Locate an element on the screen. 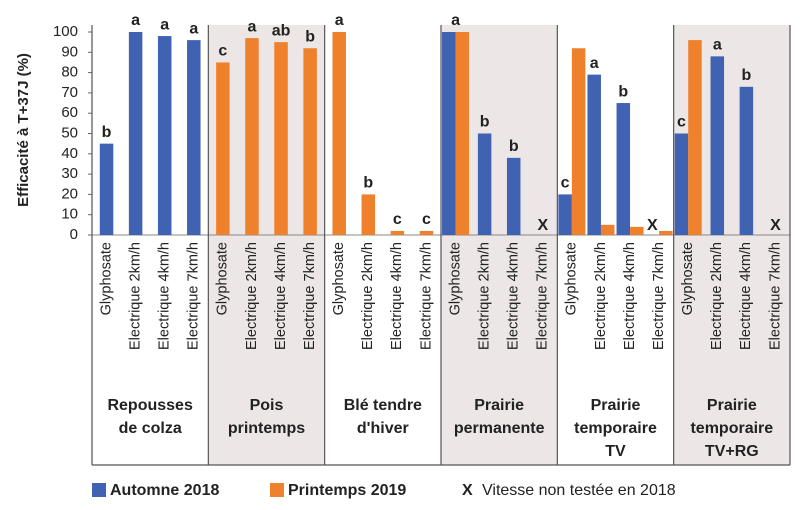 The width and height of the screenshot is (800, 510). legend-label: Printemps 2019 is located at coordinates (347, 490).